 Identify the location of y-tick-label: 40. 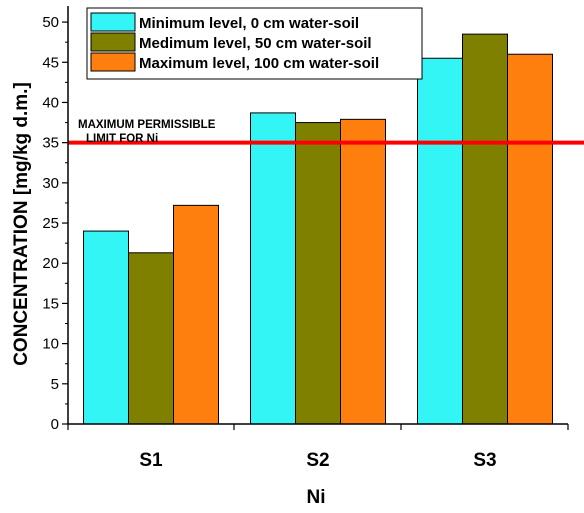
(50, 102).